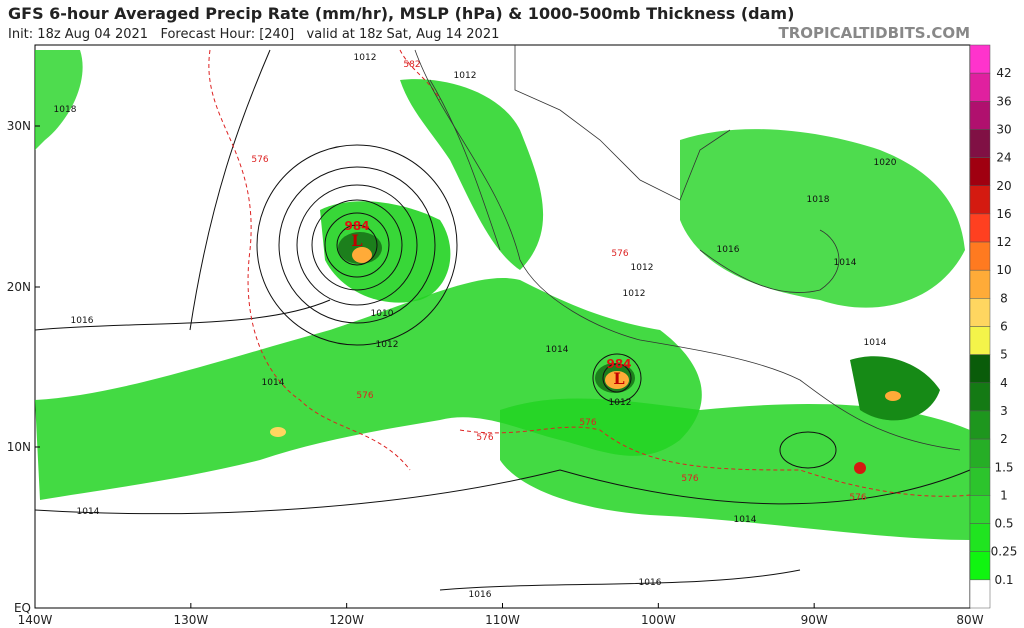  Describe the element at coordinates (1004, 355) in the screenshot. I see `colorbar-label: 5` at that location.